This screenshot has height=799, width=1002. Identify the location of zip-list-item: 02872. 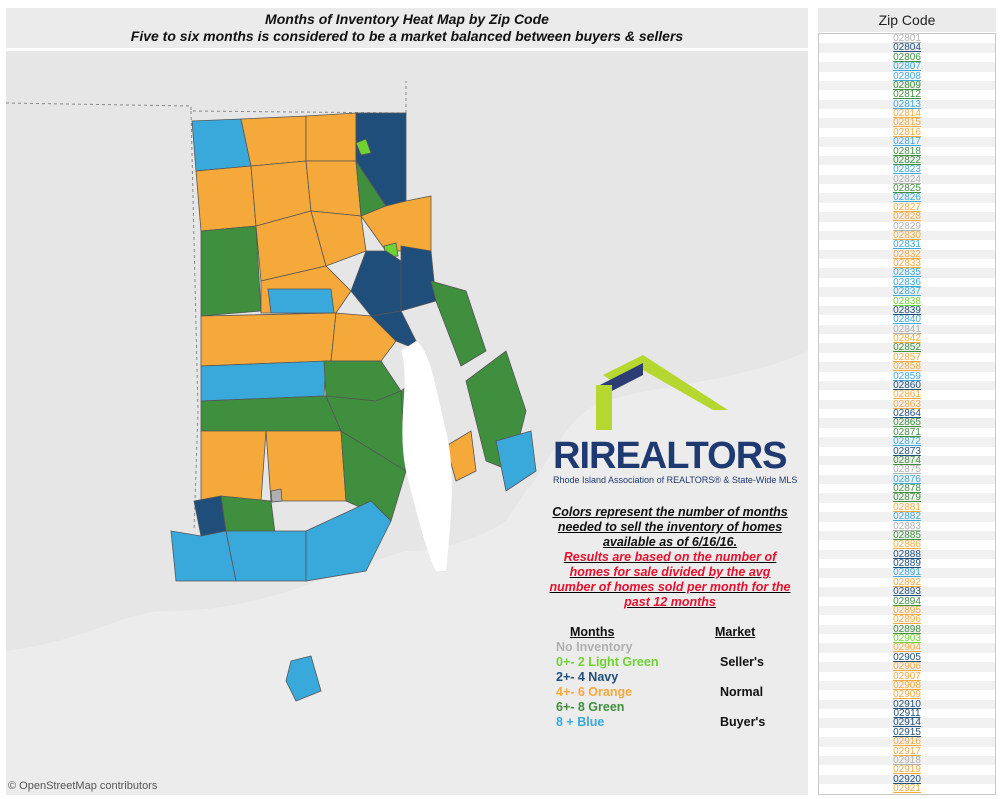
(907, 442).